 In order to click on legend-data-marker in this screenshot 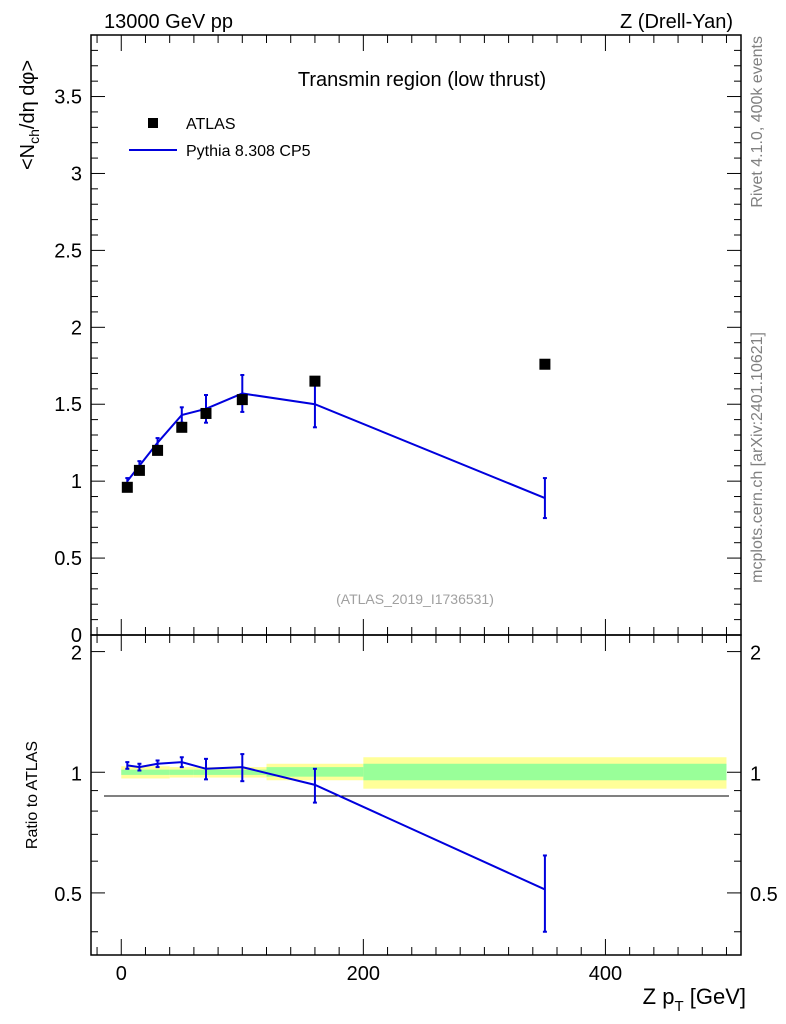, I will do `click(153, 123)`.